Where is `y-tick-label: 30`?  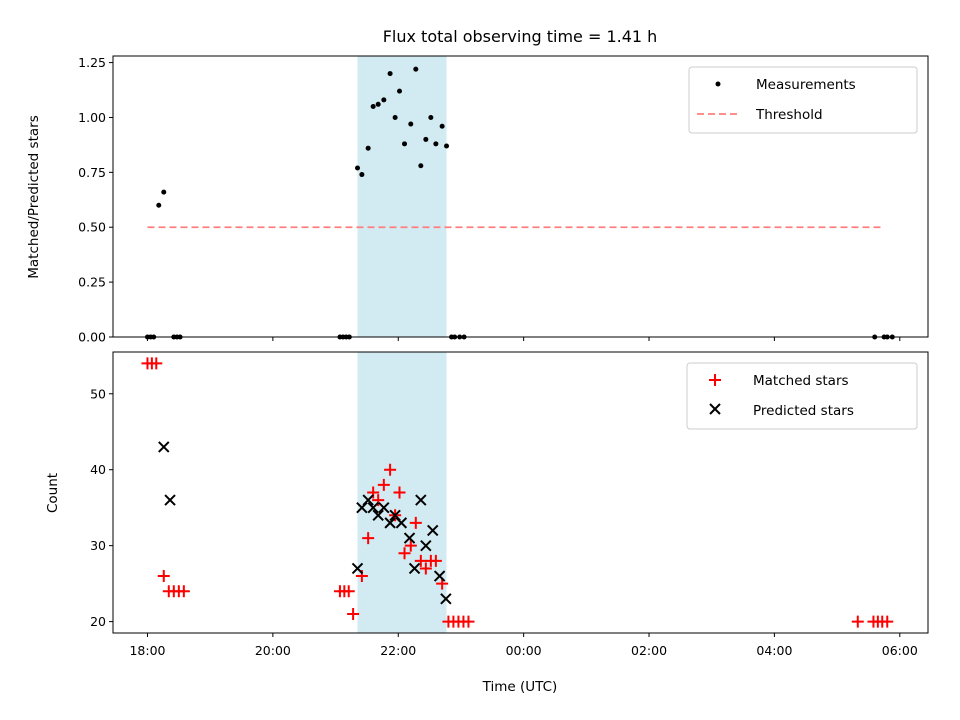 y-tick-label: 30 is located at coordinates (98, 545).